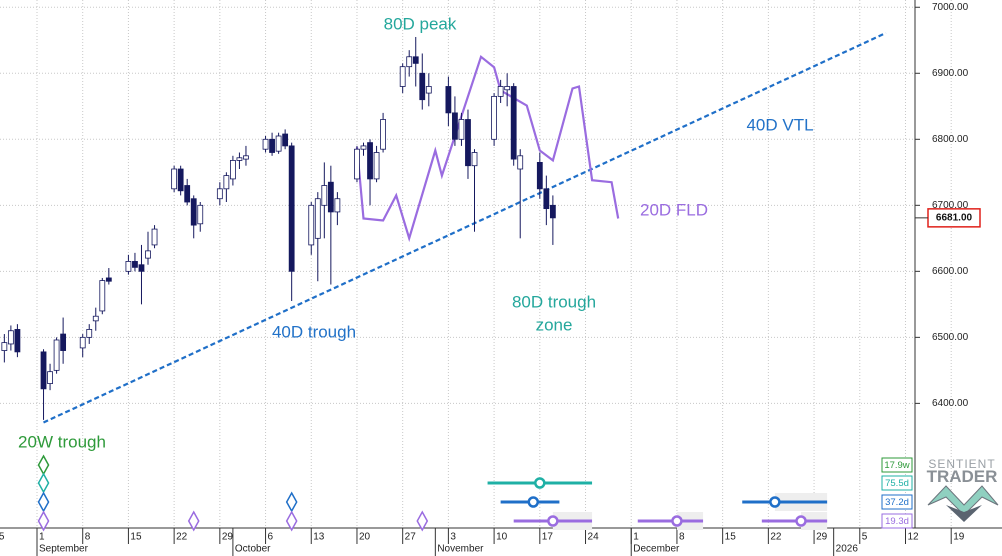 The image size is (1002, 556). What do you see at coordinates (487, 148) in the screenshot?
I see `fld-line` at bounding box center [487, 148].